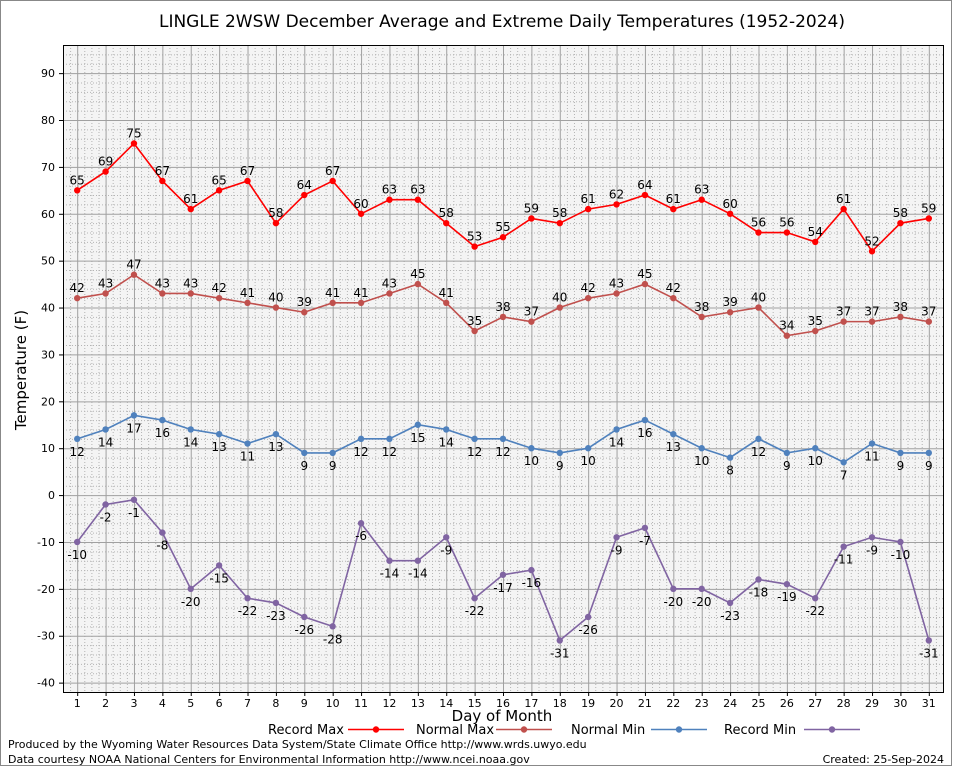  What do you see at coordinates (900, 703) in the screenshot?
I see `x-tick-label: 30` at bounding box center [900, 703].